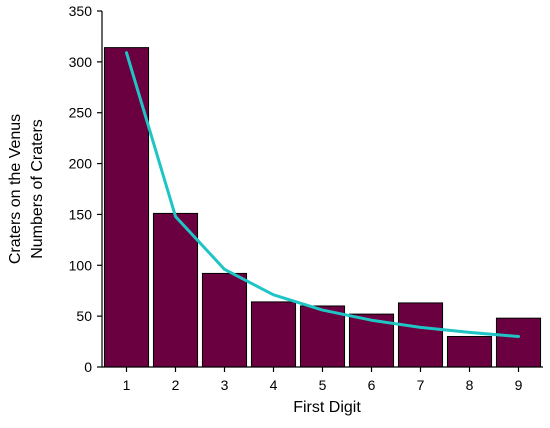  I want to click on x-tick-label: 9, so click(519, 385).